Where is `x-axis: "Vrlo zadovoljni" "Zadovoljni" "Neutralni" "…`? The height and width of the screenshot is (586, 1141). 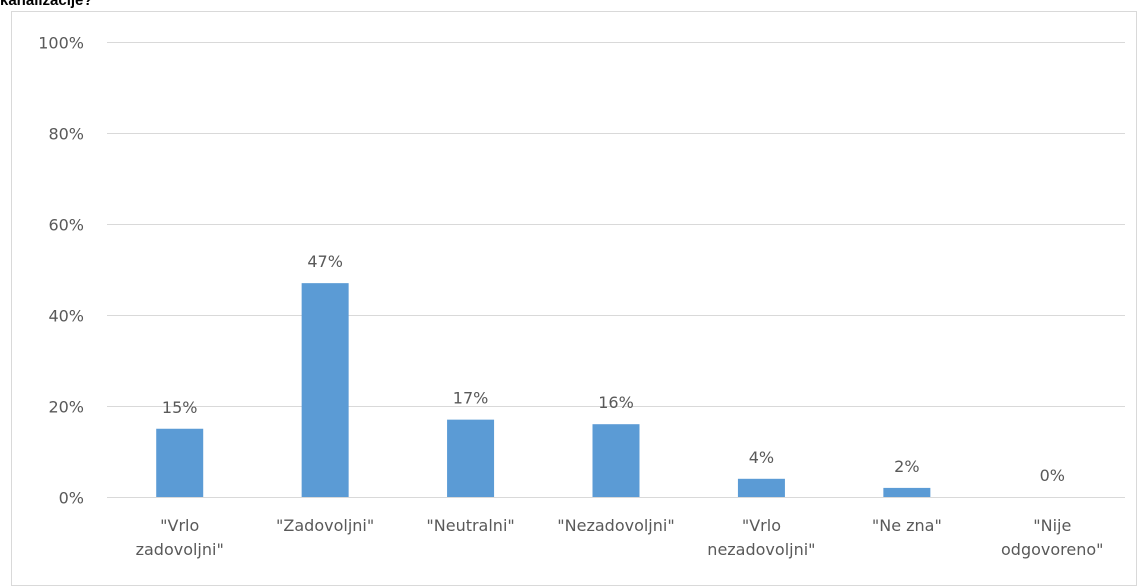
x-axis: "Vrlo zadovoljni" "Zadovoljni" "Neutralni" "… is located at coordinates (620, 537).